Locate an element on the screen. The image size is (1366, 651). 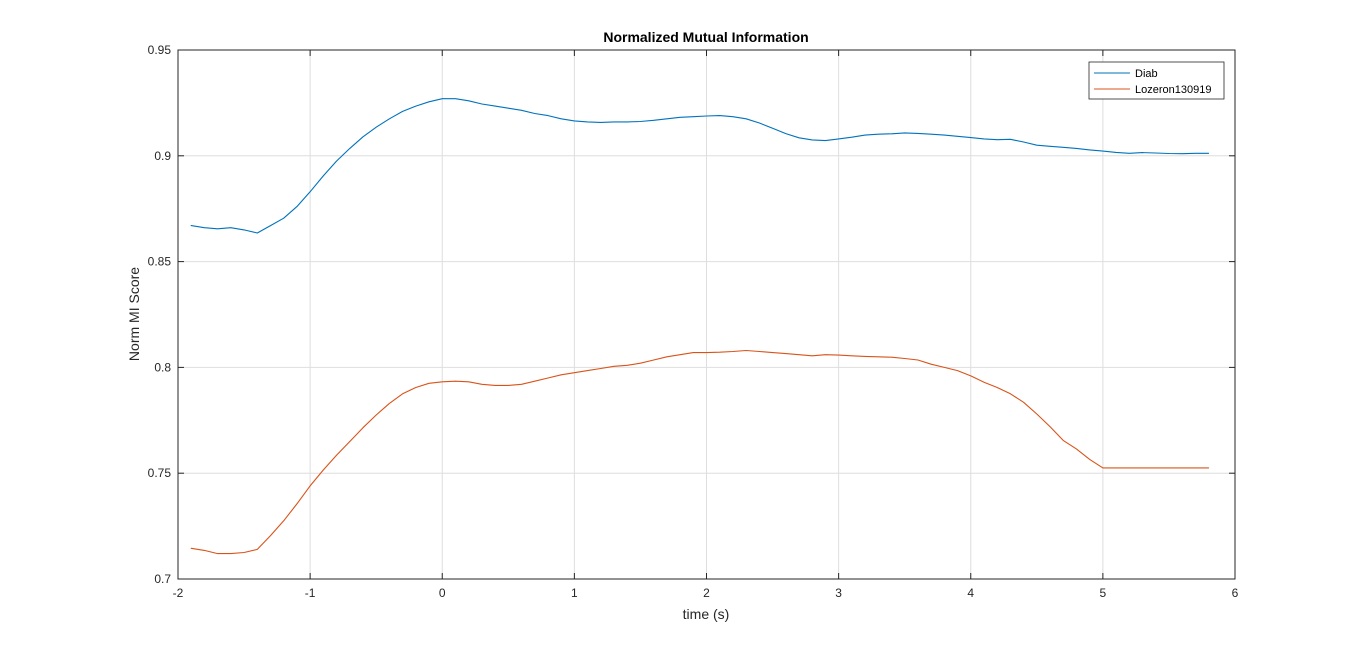
legend-label-lozeron: Lozeron130919 is located at coordinates (1173, 90).